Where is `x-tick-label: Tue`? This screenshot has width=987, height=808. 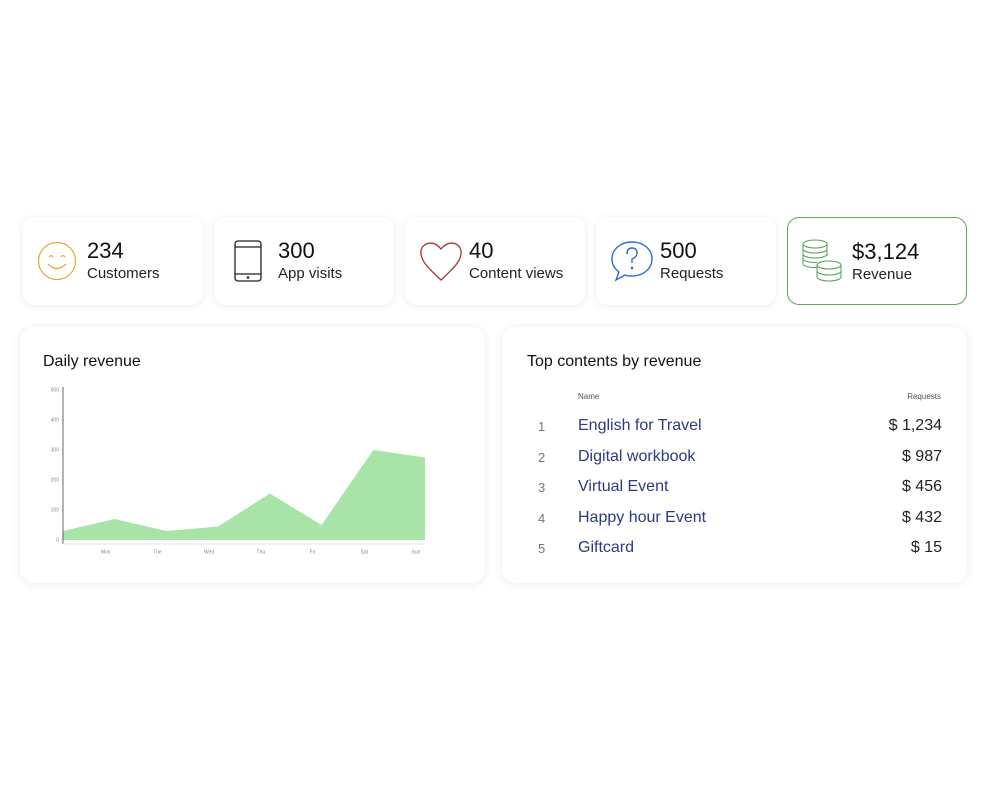
x-tick-label: Tue is located at coordinates (157, 552).